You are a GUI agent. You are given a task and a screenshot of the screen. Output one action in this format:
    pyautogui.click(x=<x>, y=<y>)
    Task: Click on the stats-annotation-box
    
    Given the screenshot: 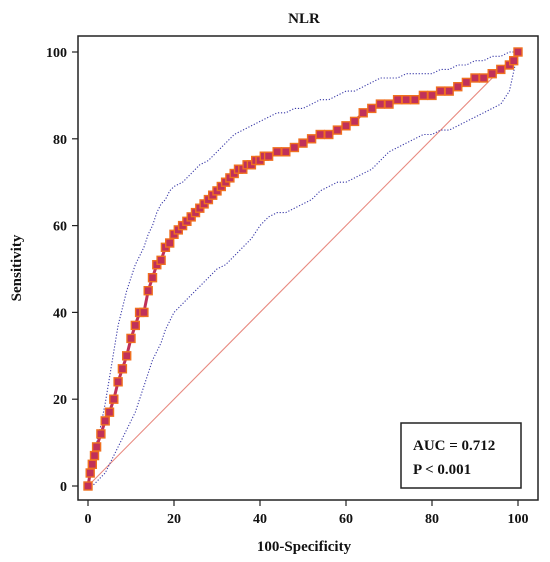 What is the action you would take?
    pyautogui.click(x=461, y=455)
    